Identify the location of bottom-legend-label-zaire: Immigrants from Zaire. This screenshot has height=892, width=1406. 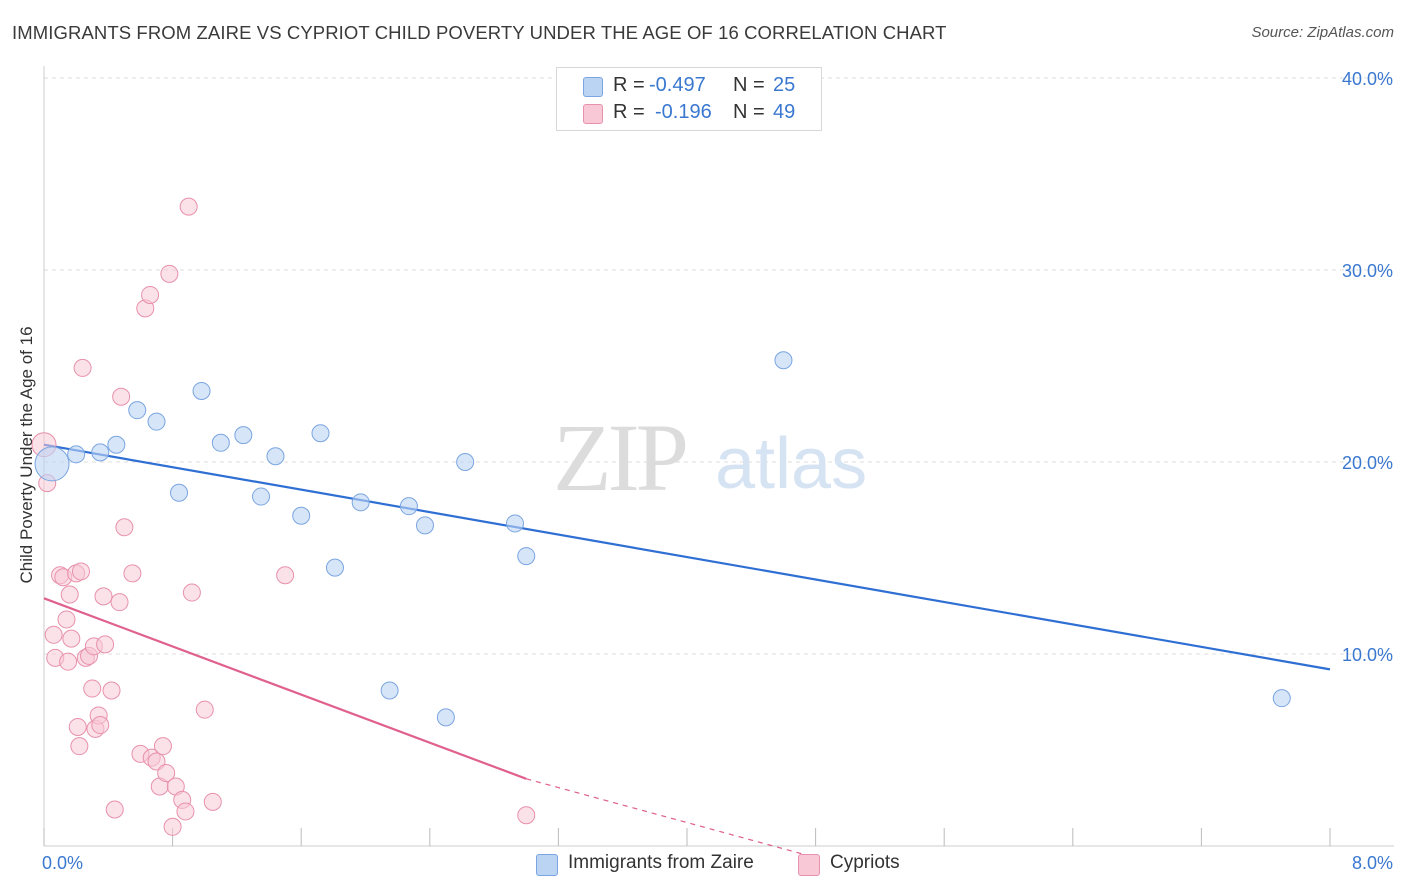
(661, 862).